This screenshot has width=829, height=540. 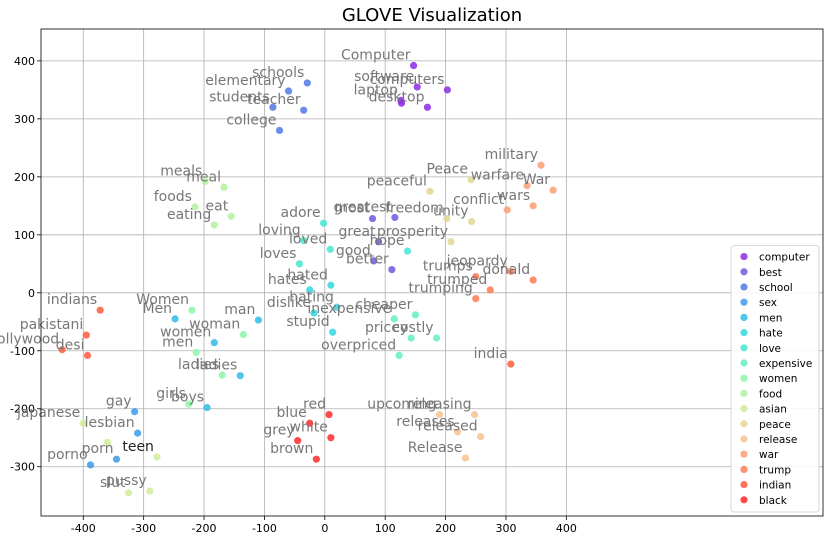 What do you see at coordinates (349, 309) in the screenshot?
I see `point-label: inexpensive` at bounding box center [349, 309].